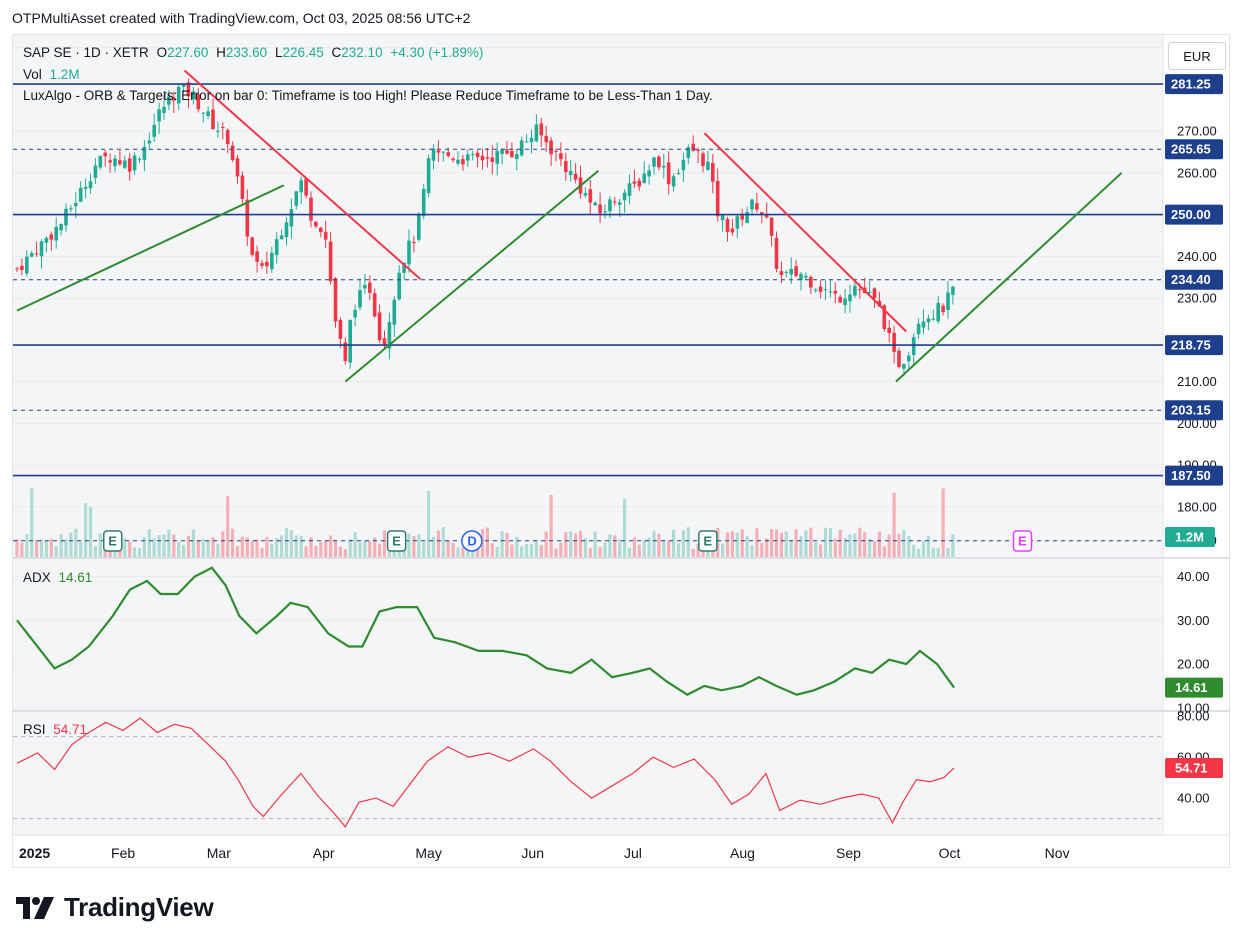 This screenshot has width=1243, height=944. I want to click on volume-legend: Vol 1.2M, so click(51, 74).